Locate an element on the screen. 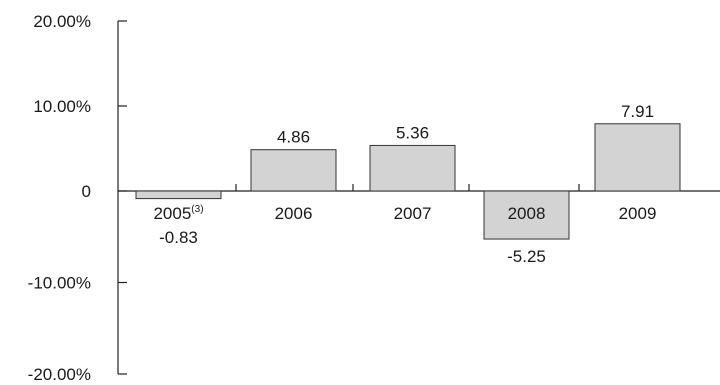 The image size is (720, 385). y-tick-labels: 20.00% 10.00% 0 -10.00% -20.00% is located at coordinates (59, 198).